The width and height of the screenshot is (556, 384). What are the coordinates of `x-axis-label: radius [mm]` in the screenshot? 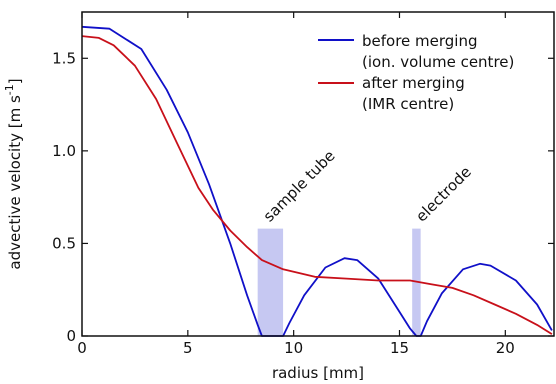 It's located at (318, 373).